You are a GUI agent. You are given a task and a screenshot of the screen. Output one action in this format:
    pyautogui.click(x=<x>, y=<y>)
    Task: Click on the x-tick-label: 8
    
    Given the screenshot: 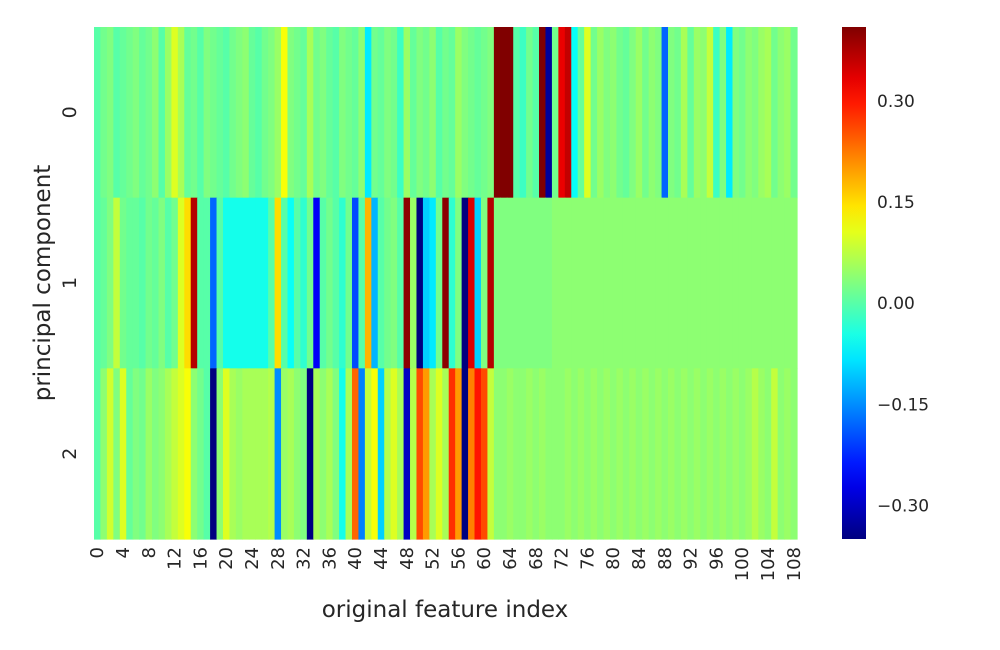 What is the action you would take?
    pyautogui.click(x=149, y=552)
    